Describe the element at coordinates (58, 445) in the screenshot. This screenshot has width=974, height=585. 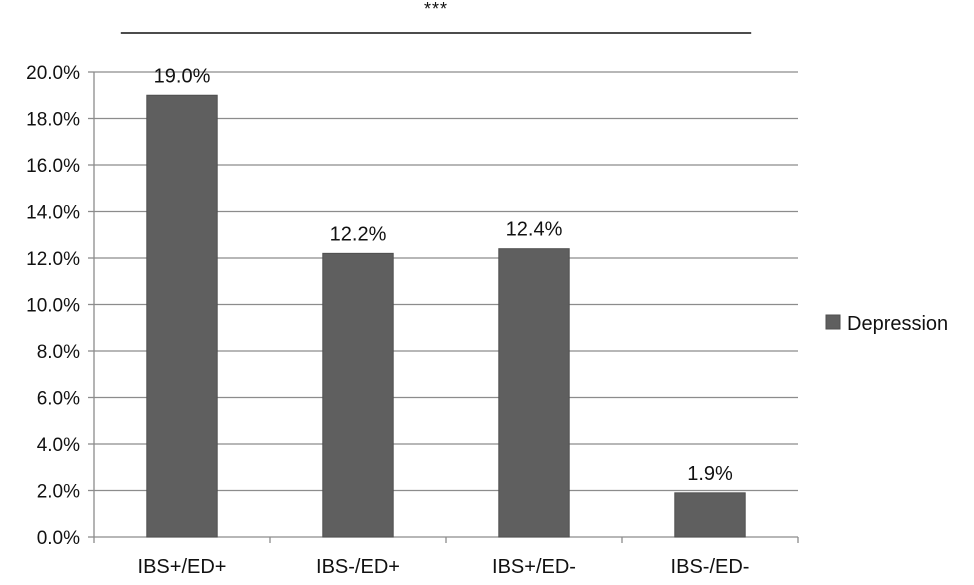
I see `y-tick-label: 4.0%` at that location.